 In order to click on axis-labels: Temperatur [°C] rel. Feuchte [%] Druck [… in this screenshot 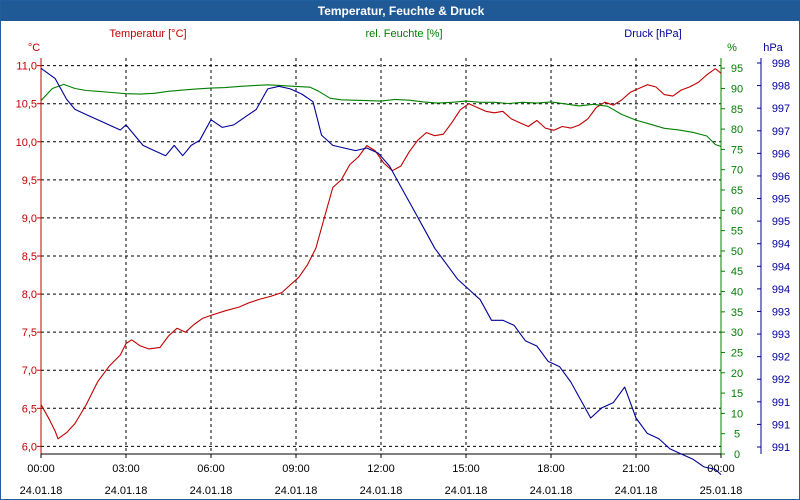, I will do `click(406, 41)`.